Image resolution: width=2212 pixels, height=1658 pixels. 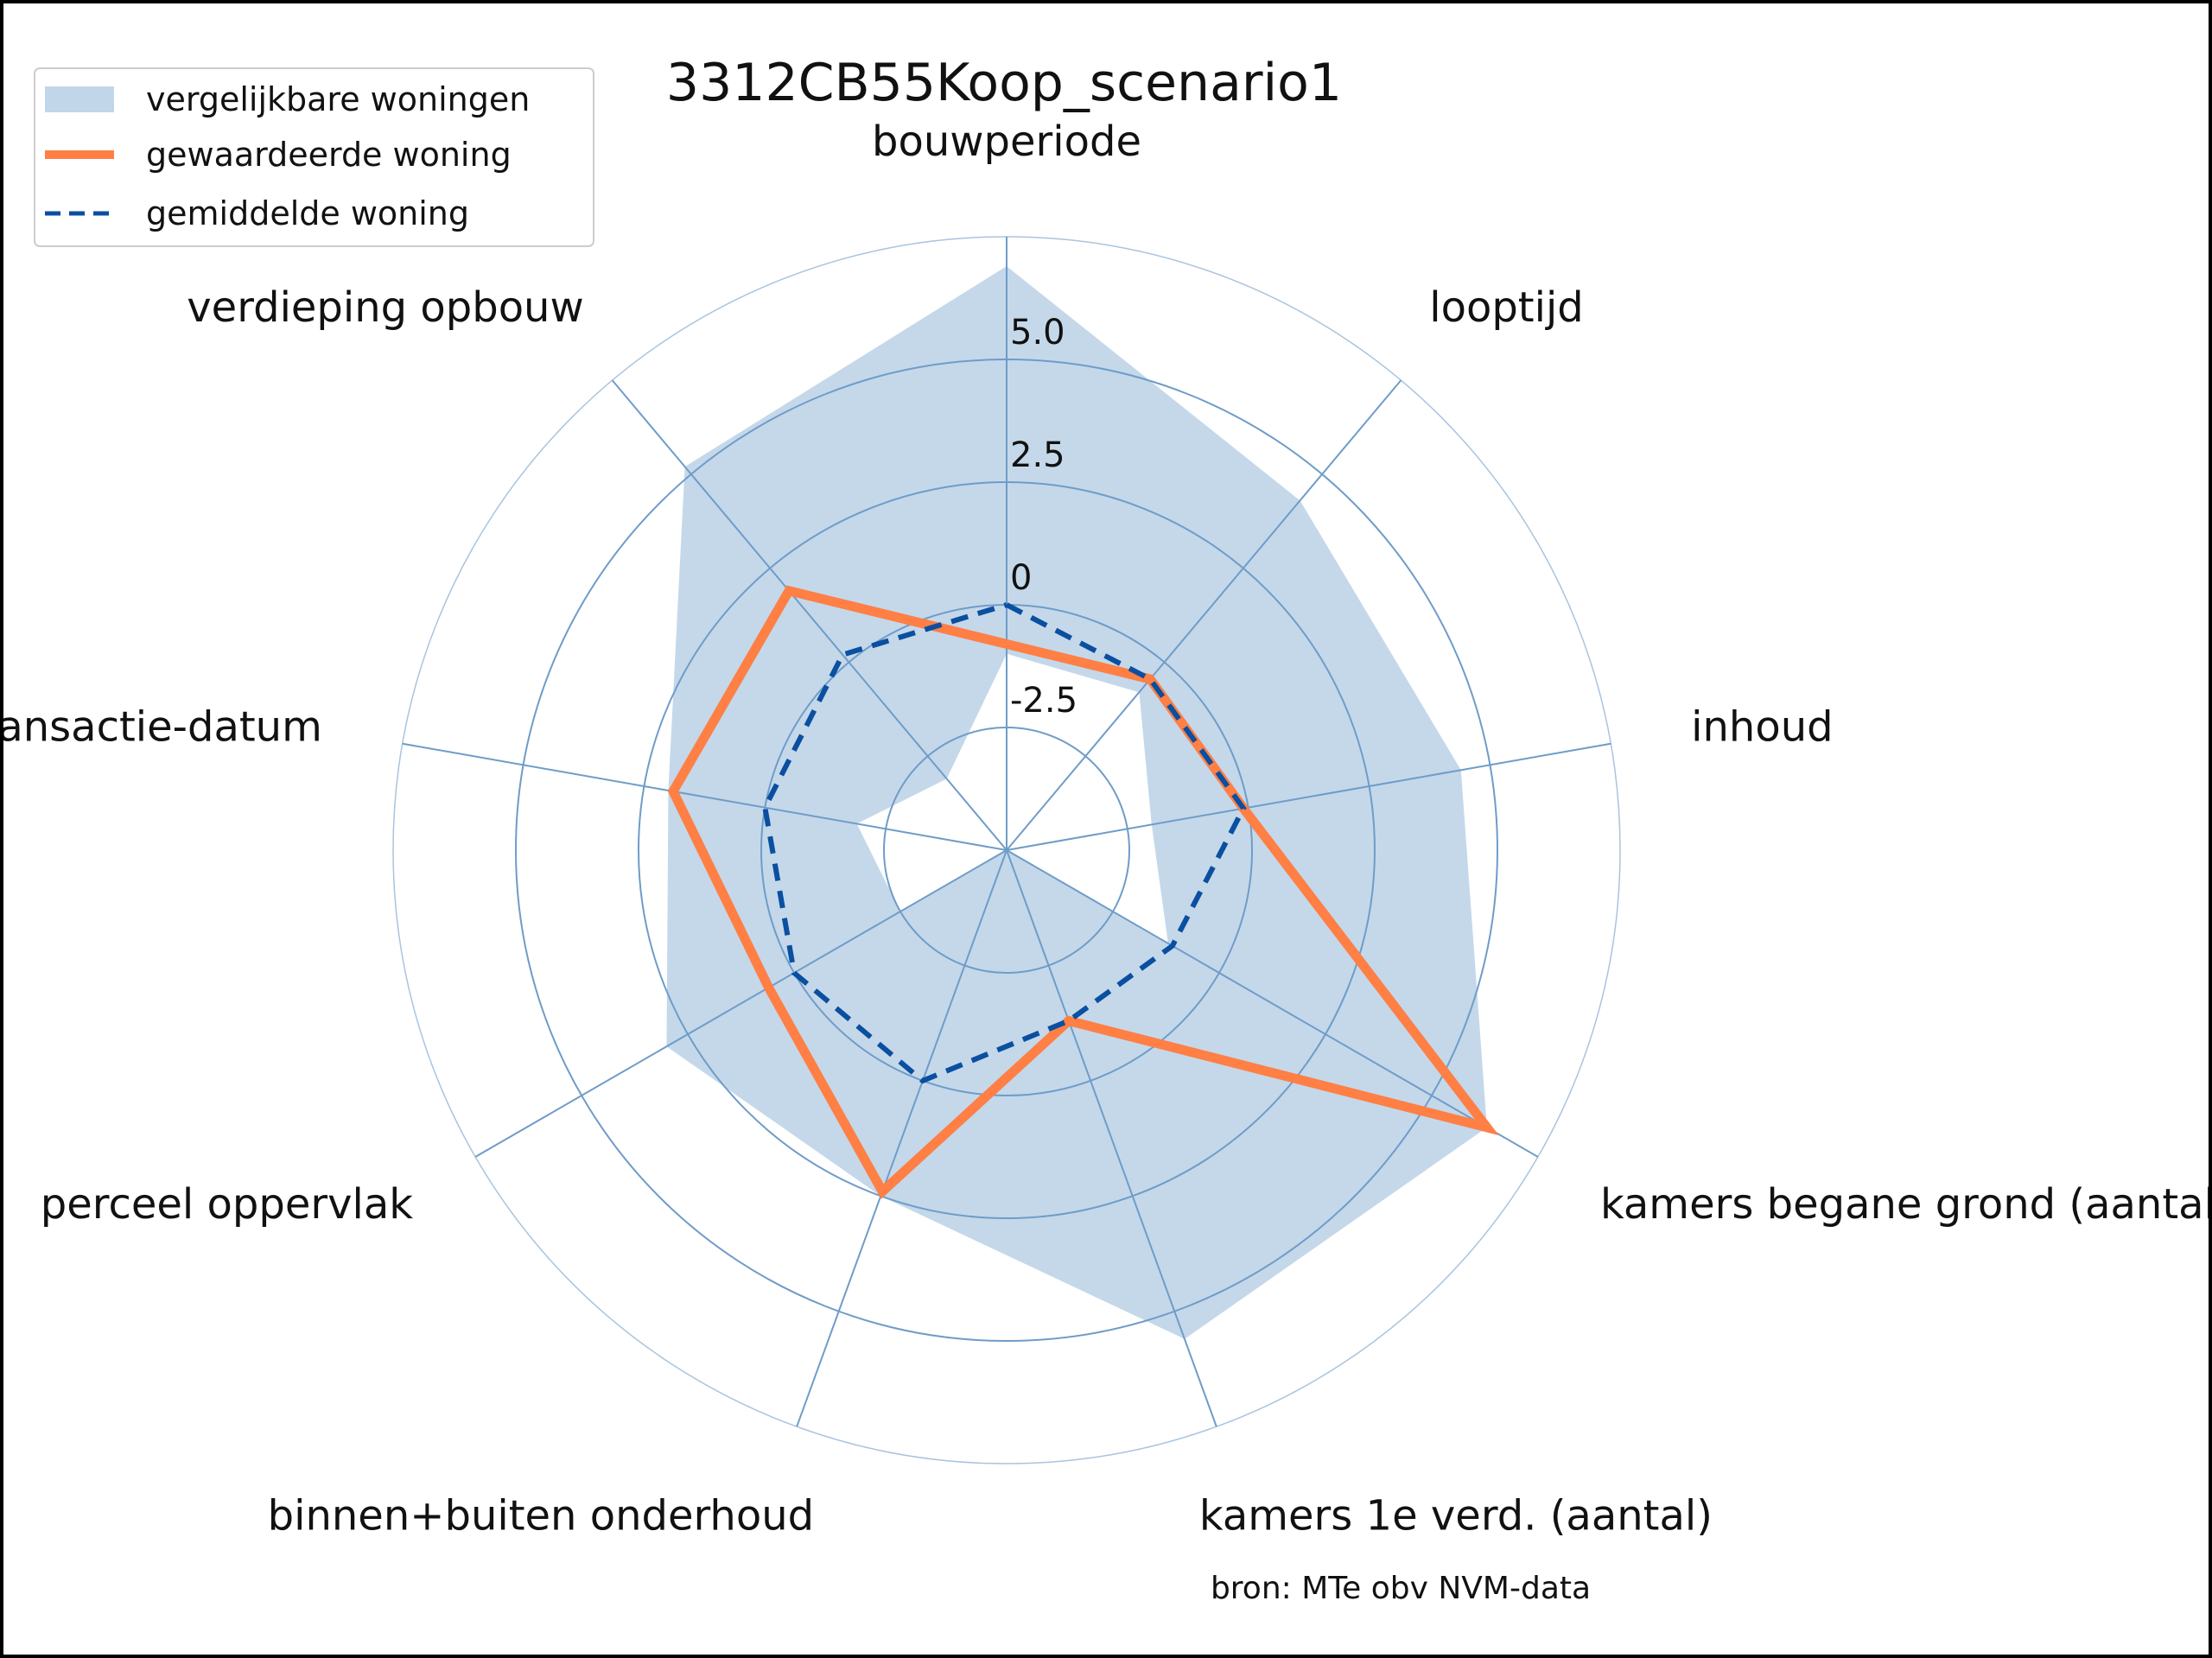 I want to click on legend-label-valued: gewaardeerde woning, so click(x=329, y=155).